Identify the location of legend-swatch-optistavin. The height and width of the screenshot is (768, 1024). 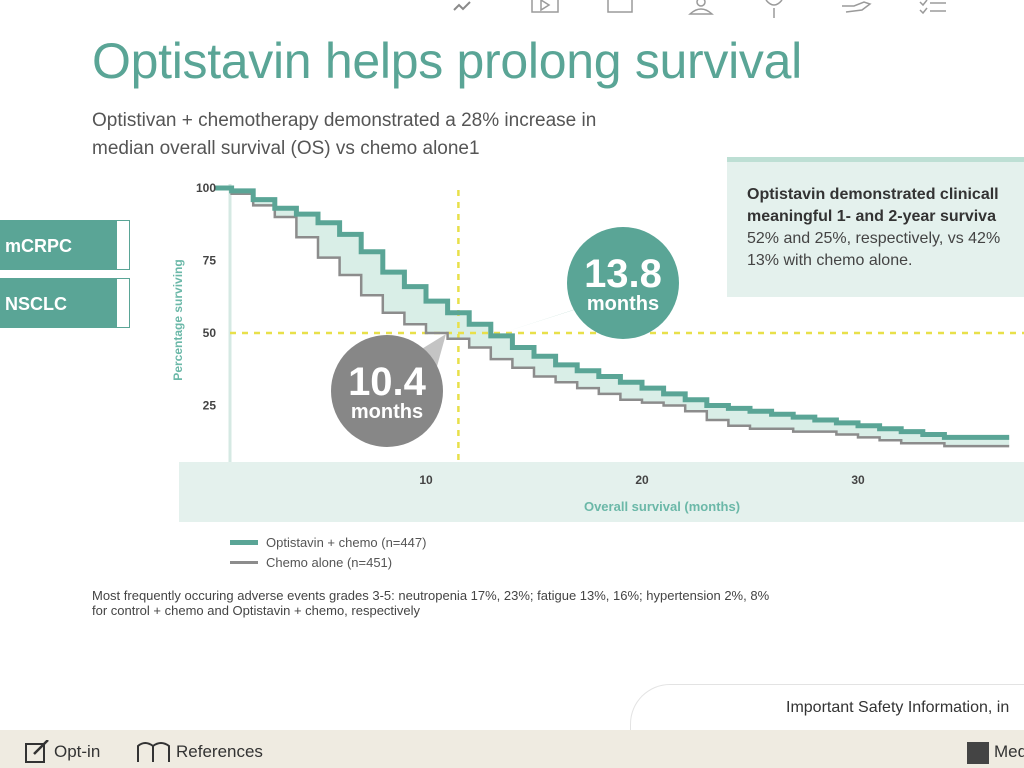
(244, 542).